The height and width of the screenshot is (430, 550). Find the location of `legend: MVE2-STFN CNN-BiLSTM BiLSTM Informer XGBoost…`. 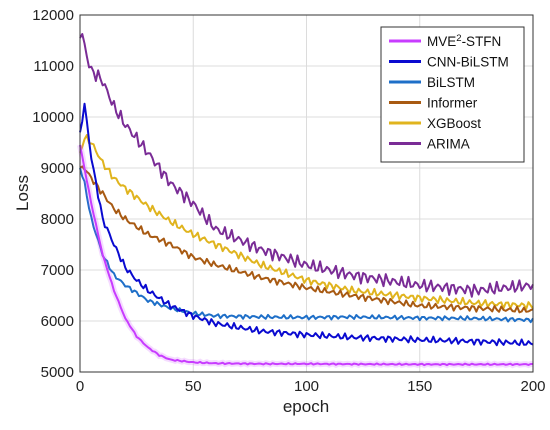

legend: MVE2-STFN CNN-BiLSTM BiLSTM Informer XGBoost… is located at coordinates (452, 94).